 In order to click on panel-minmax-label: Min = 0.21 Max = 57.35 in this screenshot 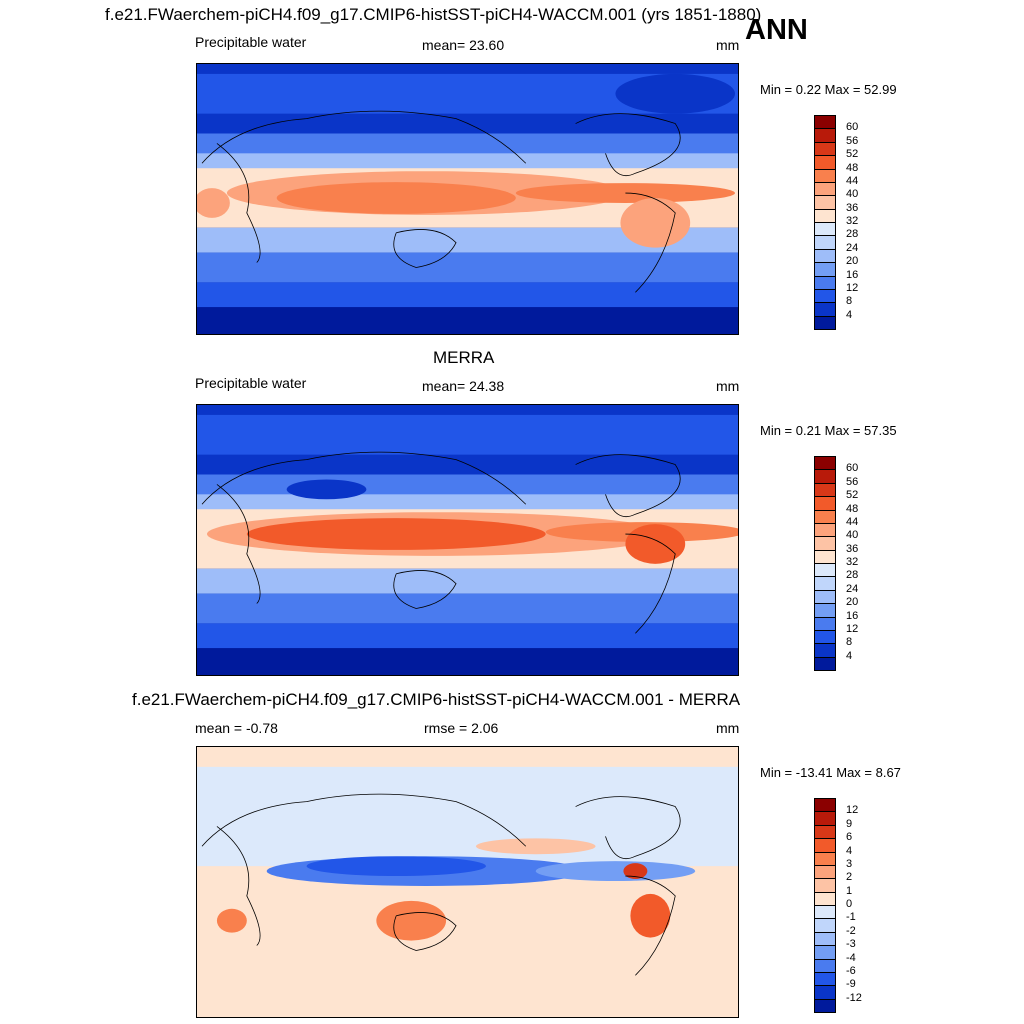, I will do `click(828, 430)`.